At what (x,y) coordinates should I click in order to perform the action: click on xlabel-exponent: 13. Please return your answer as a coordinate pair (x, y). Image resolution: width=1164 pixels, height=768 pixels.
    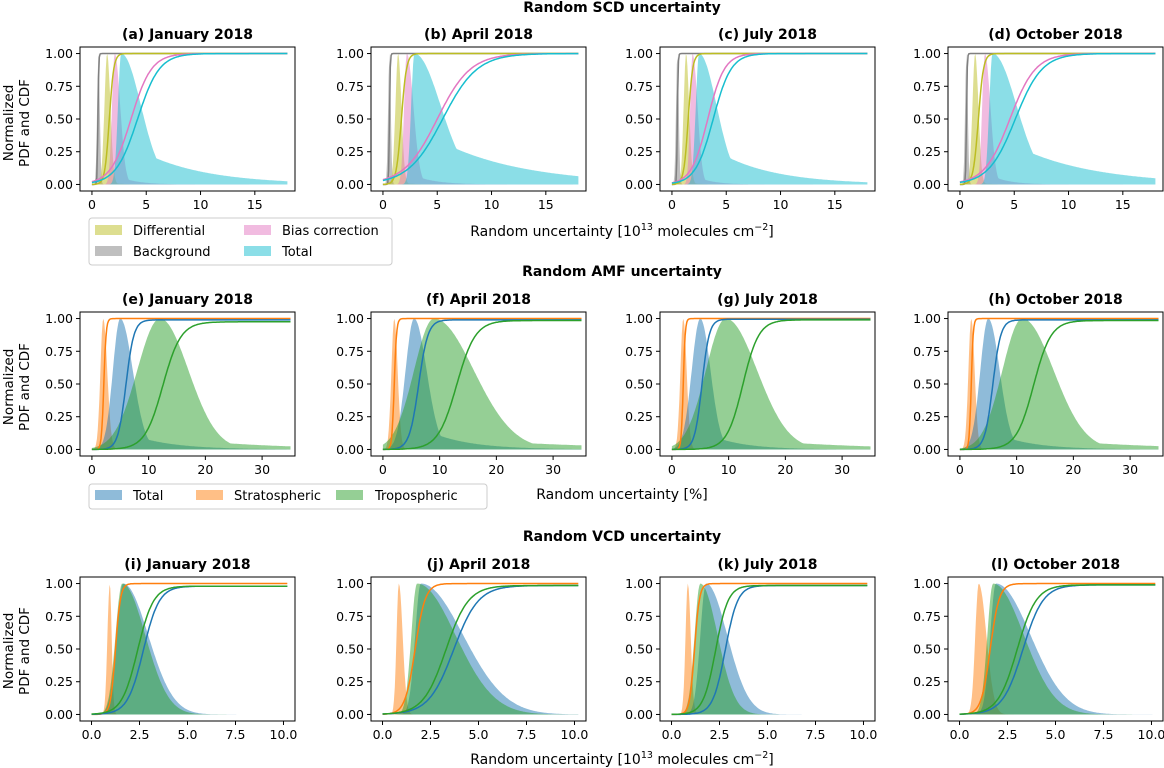
    Looking at the image, I should click on (647, 227).